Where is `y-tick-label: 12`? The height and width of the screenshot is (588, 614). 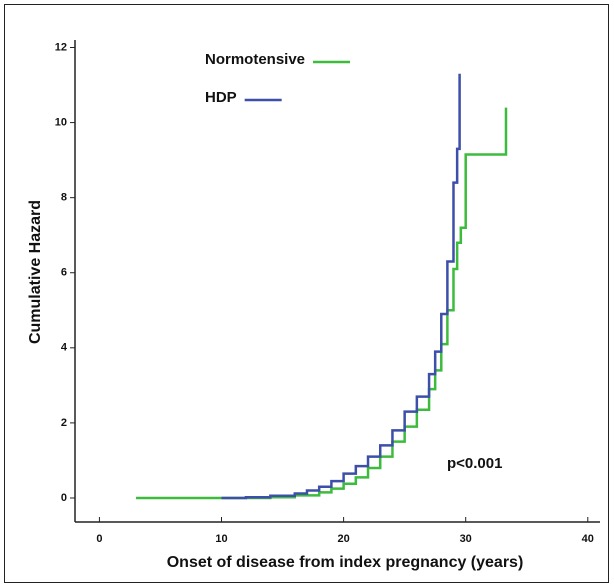 y-tick-label: 12 is located at coordinates (61, 47).